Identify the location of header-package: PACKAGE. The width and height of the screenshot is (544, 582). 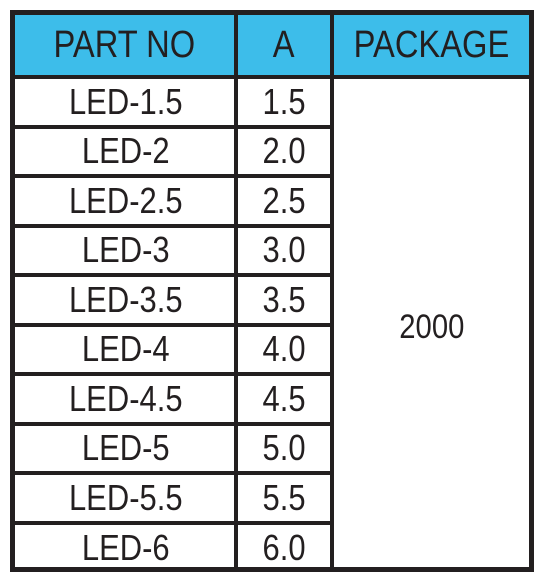
(429, 47).